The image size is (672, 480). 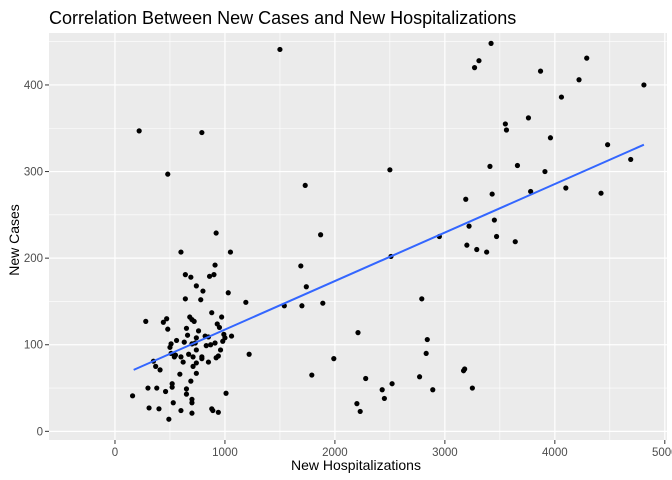 I want to click on y-axis-title: New Cases, so click(x=14, y=240).